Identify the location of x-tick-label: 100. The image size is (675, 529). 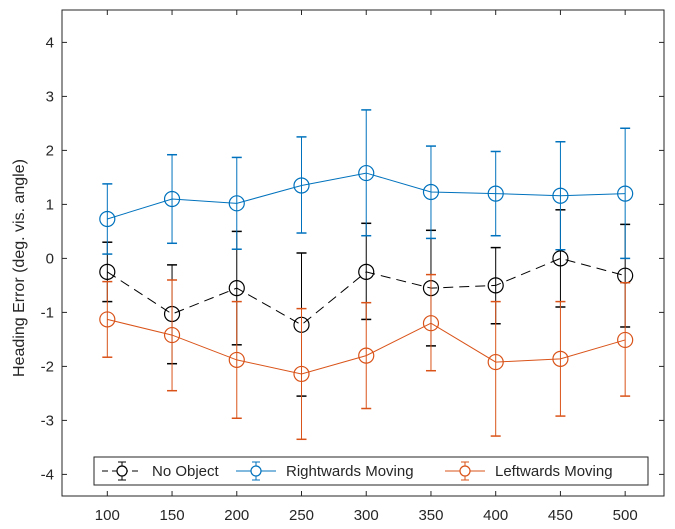
(107, 515).